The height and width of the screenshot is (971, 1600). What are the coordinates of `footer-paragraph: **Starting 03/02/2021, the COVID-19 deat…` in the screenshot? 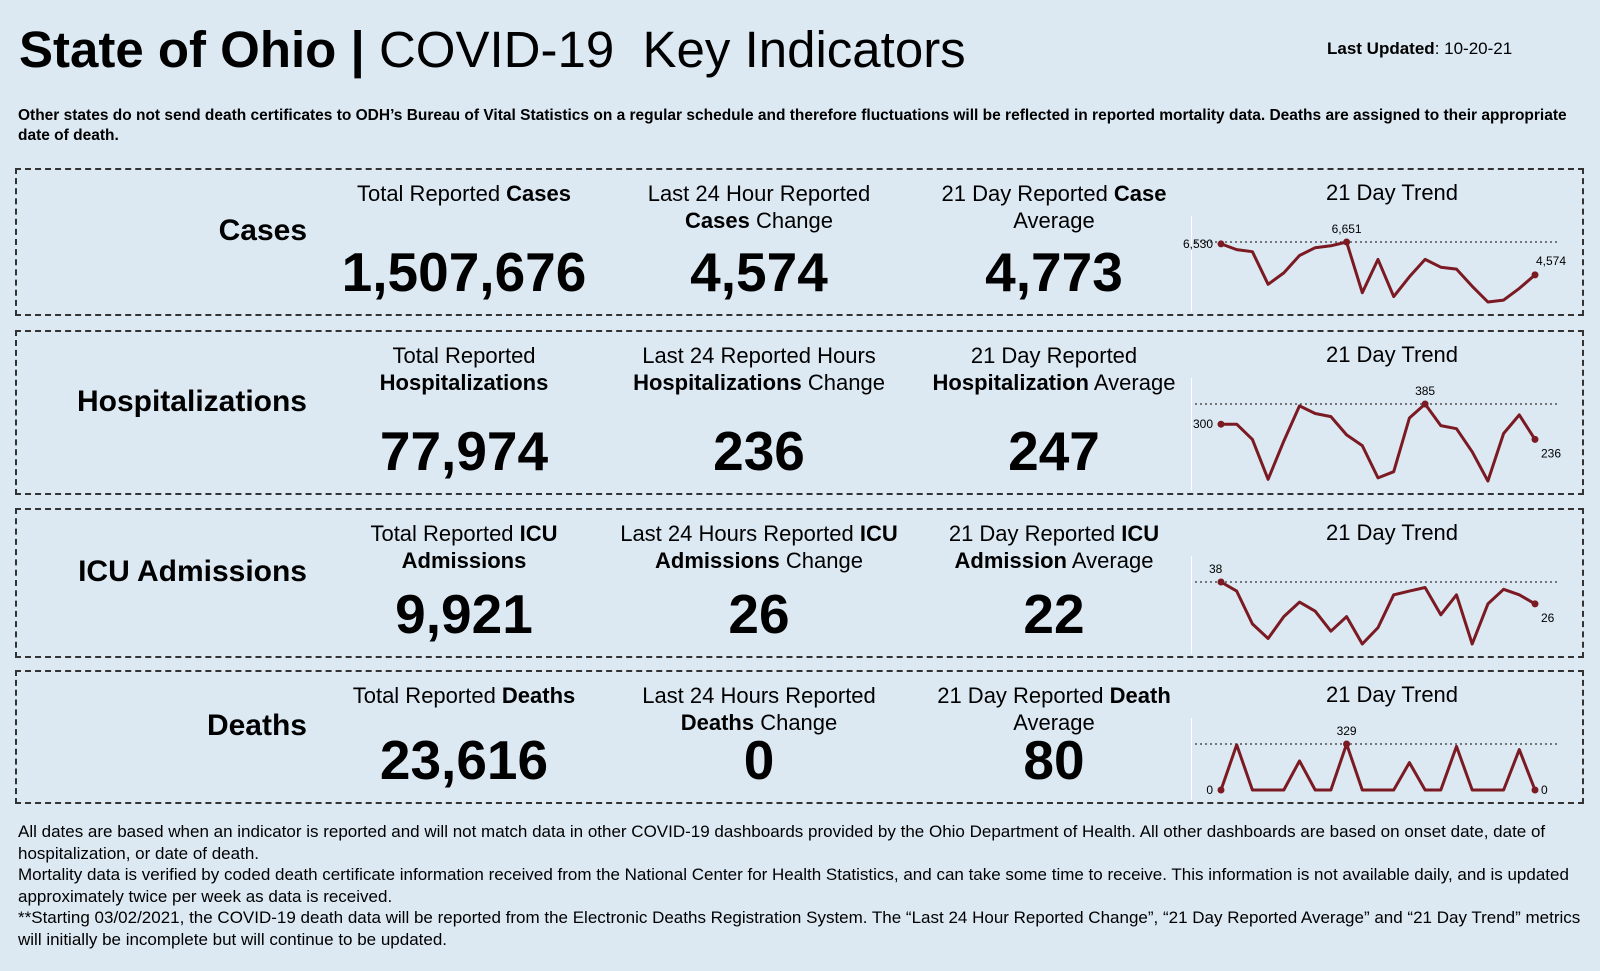 It's located at (799, 928).